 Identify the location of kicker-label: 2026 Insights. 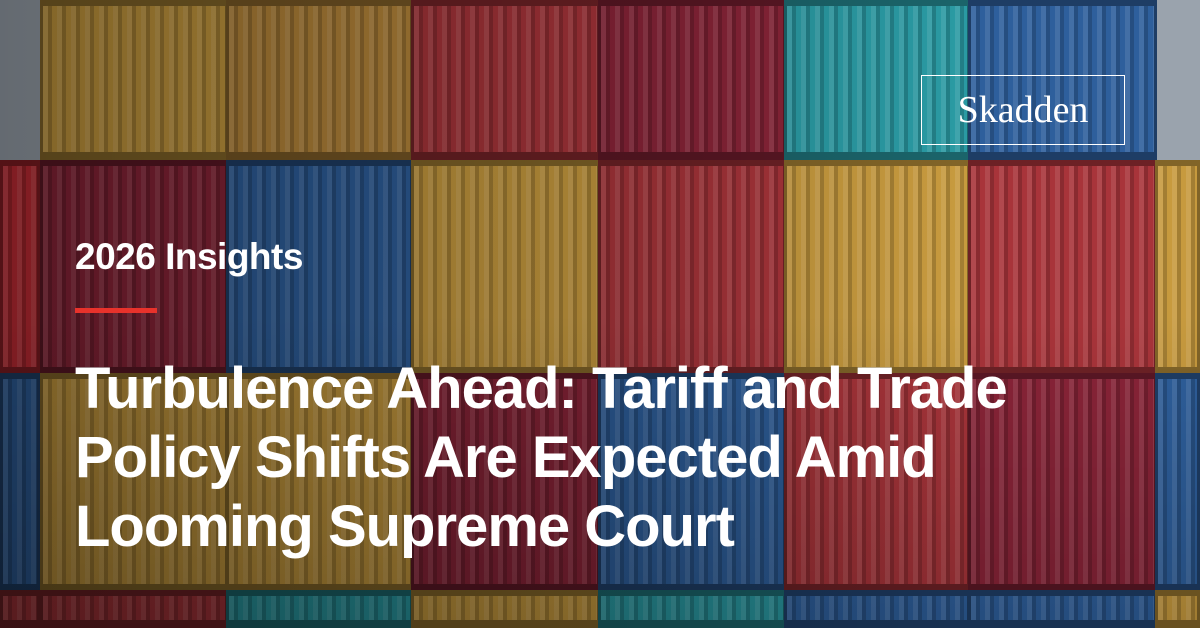
(189, 256).